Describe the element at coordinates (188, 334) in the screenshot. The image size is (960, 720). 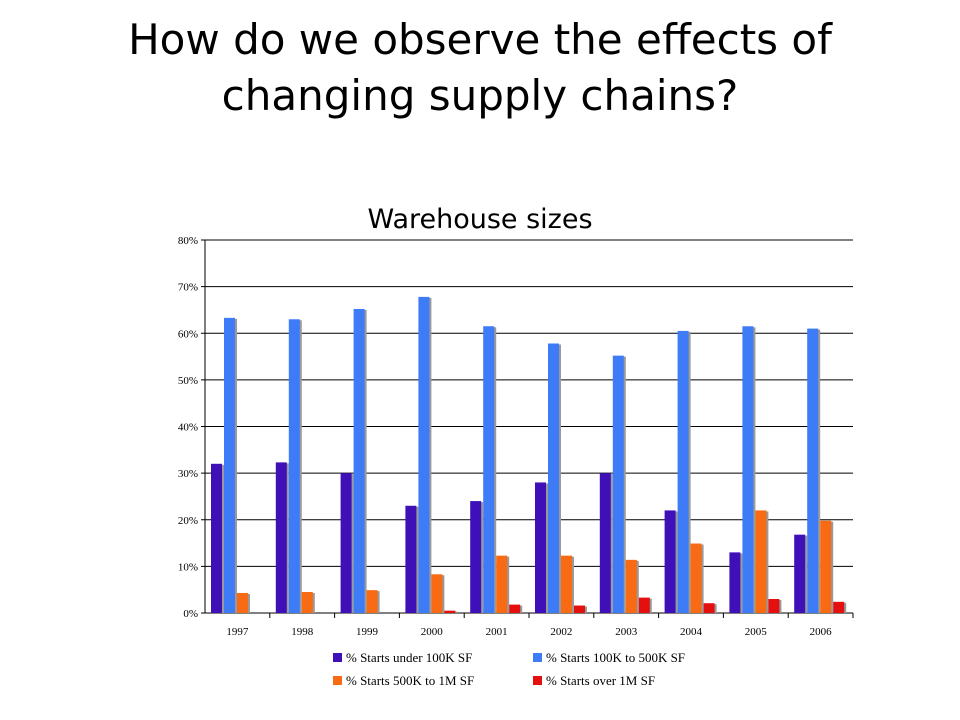
I see `y-tick-label: 60%` at that location.